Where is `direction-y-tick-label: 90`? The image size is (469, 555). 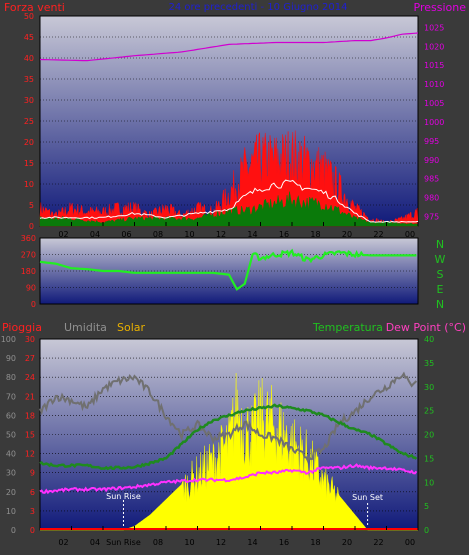 direction-y-tick-label: 90 is located at coordinates (31, 288).